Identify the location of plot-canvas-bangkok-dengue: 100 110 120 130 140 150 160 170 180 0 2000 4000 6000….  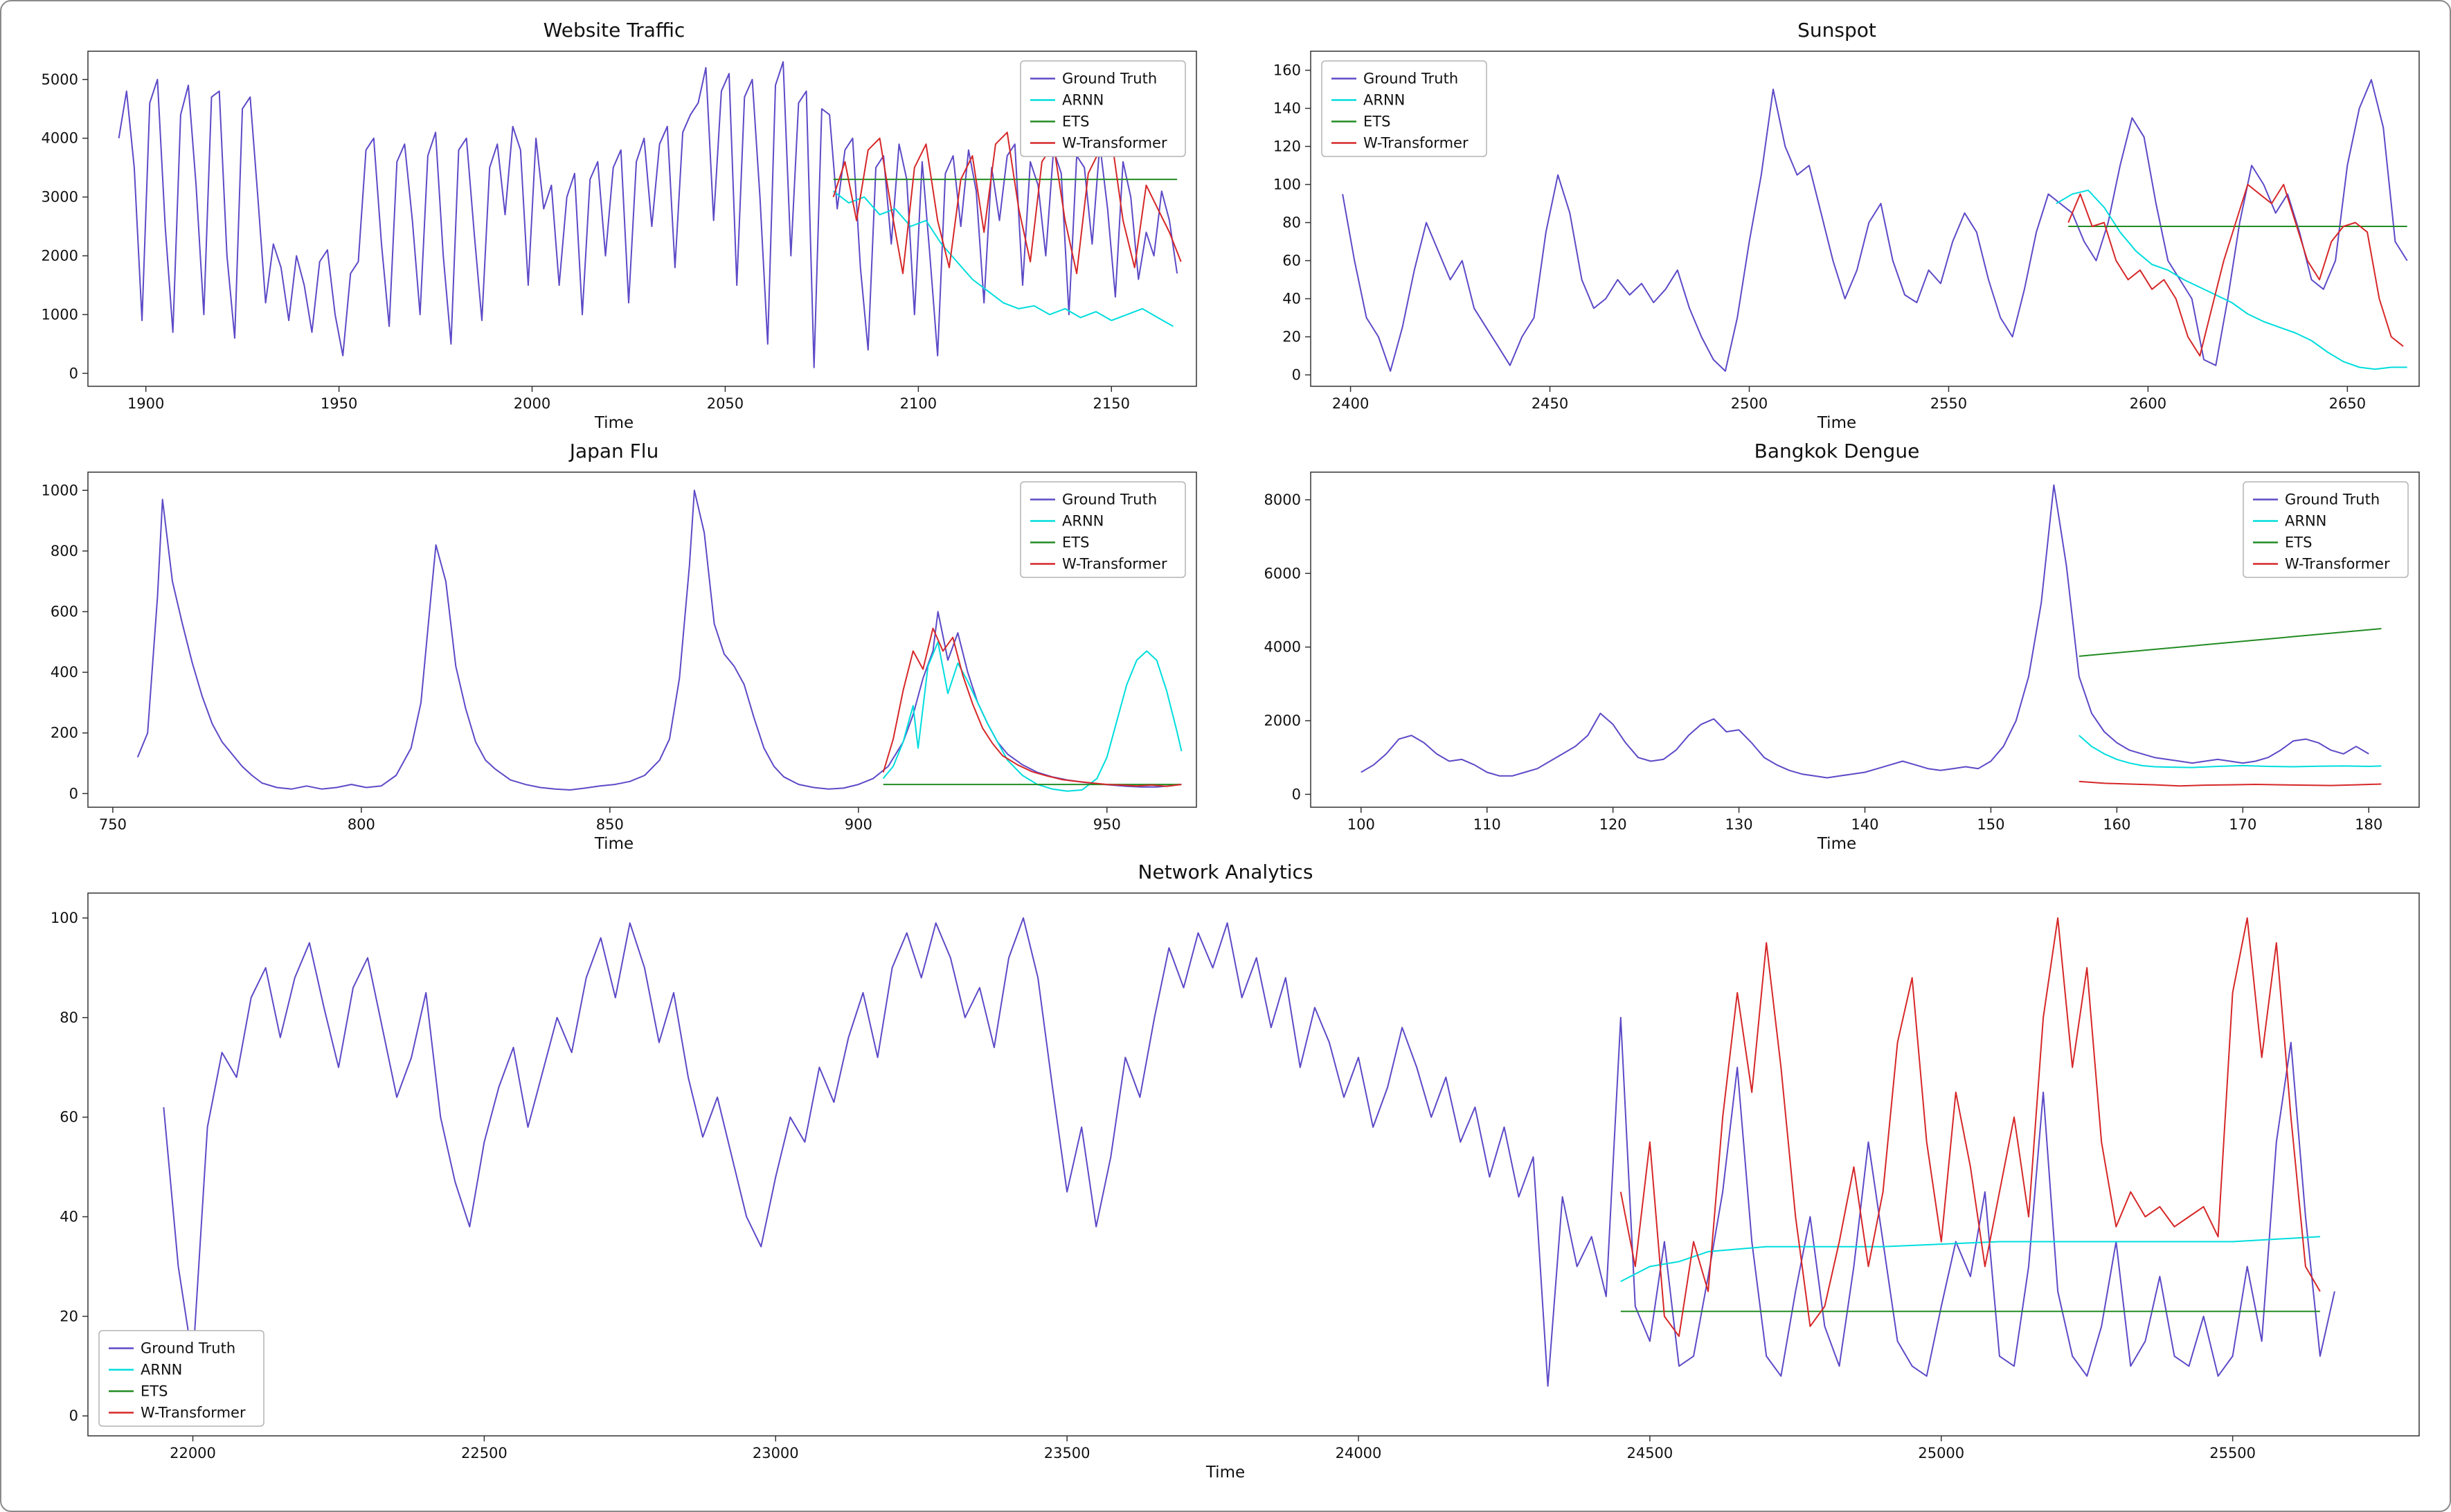
(1842, 652).